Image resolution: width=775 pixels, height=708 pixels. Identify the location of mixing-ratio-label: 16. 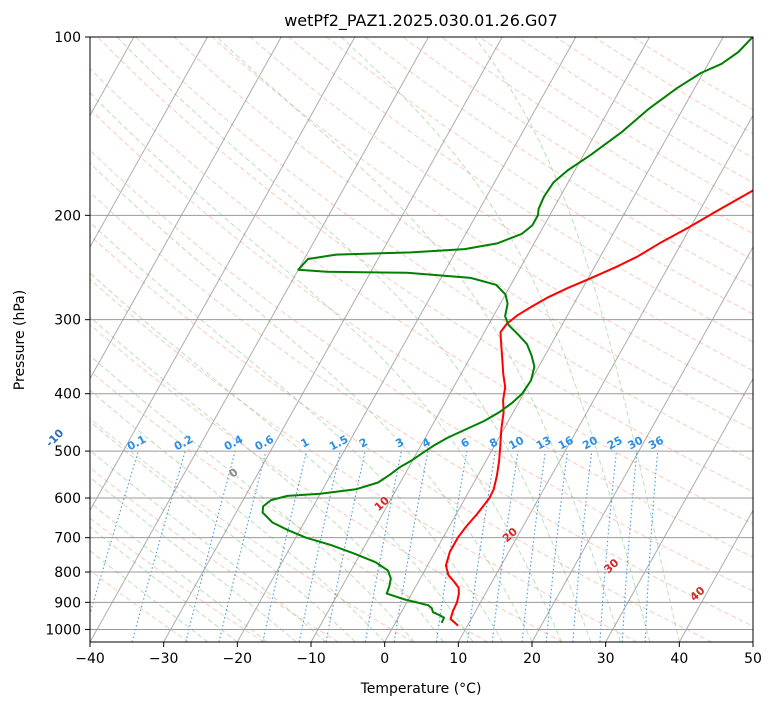
(566, 443).